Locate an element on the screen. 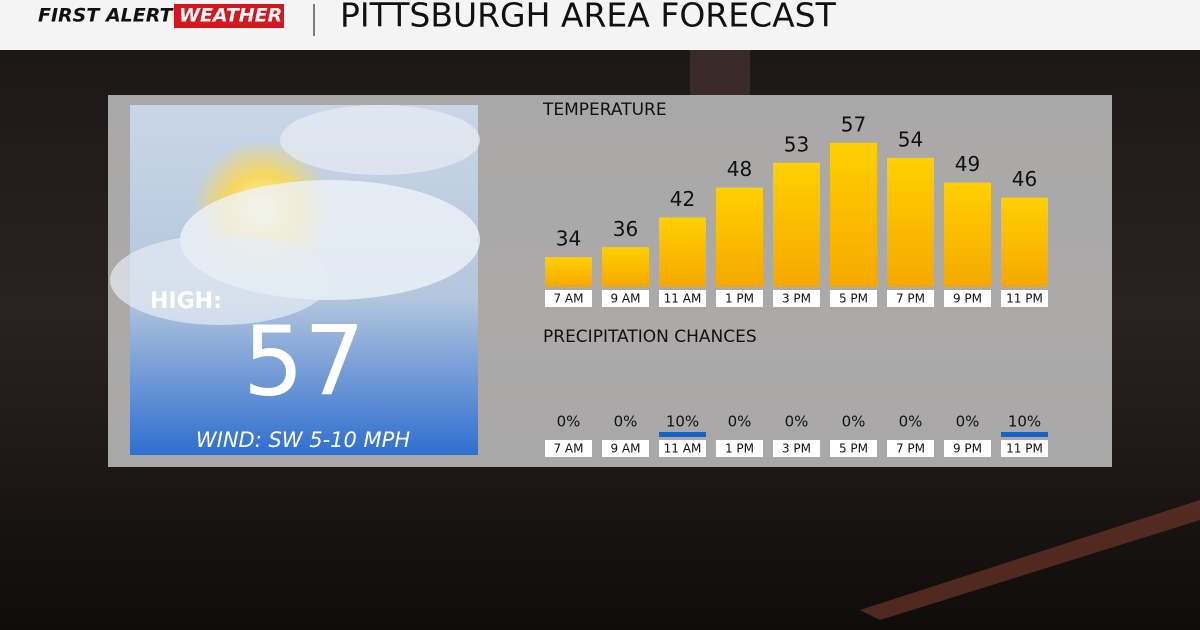 This screenshot has width=1200, height=630. chart-title: TEMPERATURE is located at coordinates (604, 110).